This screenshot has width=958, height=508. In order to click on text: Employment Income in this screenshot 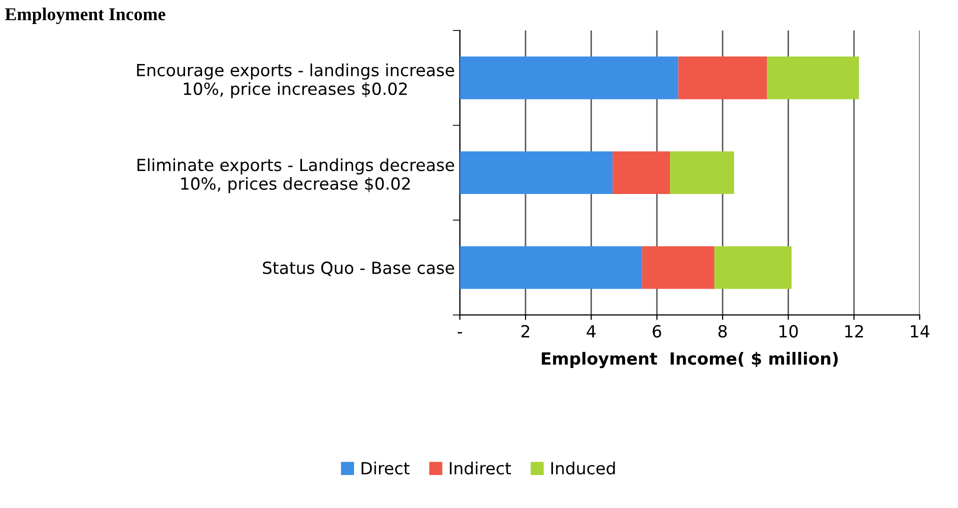, I will do `click(85, 16)`.